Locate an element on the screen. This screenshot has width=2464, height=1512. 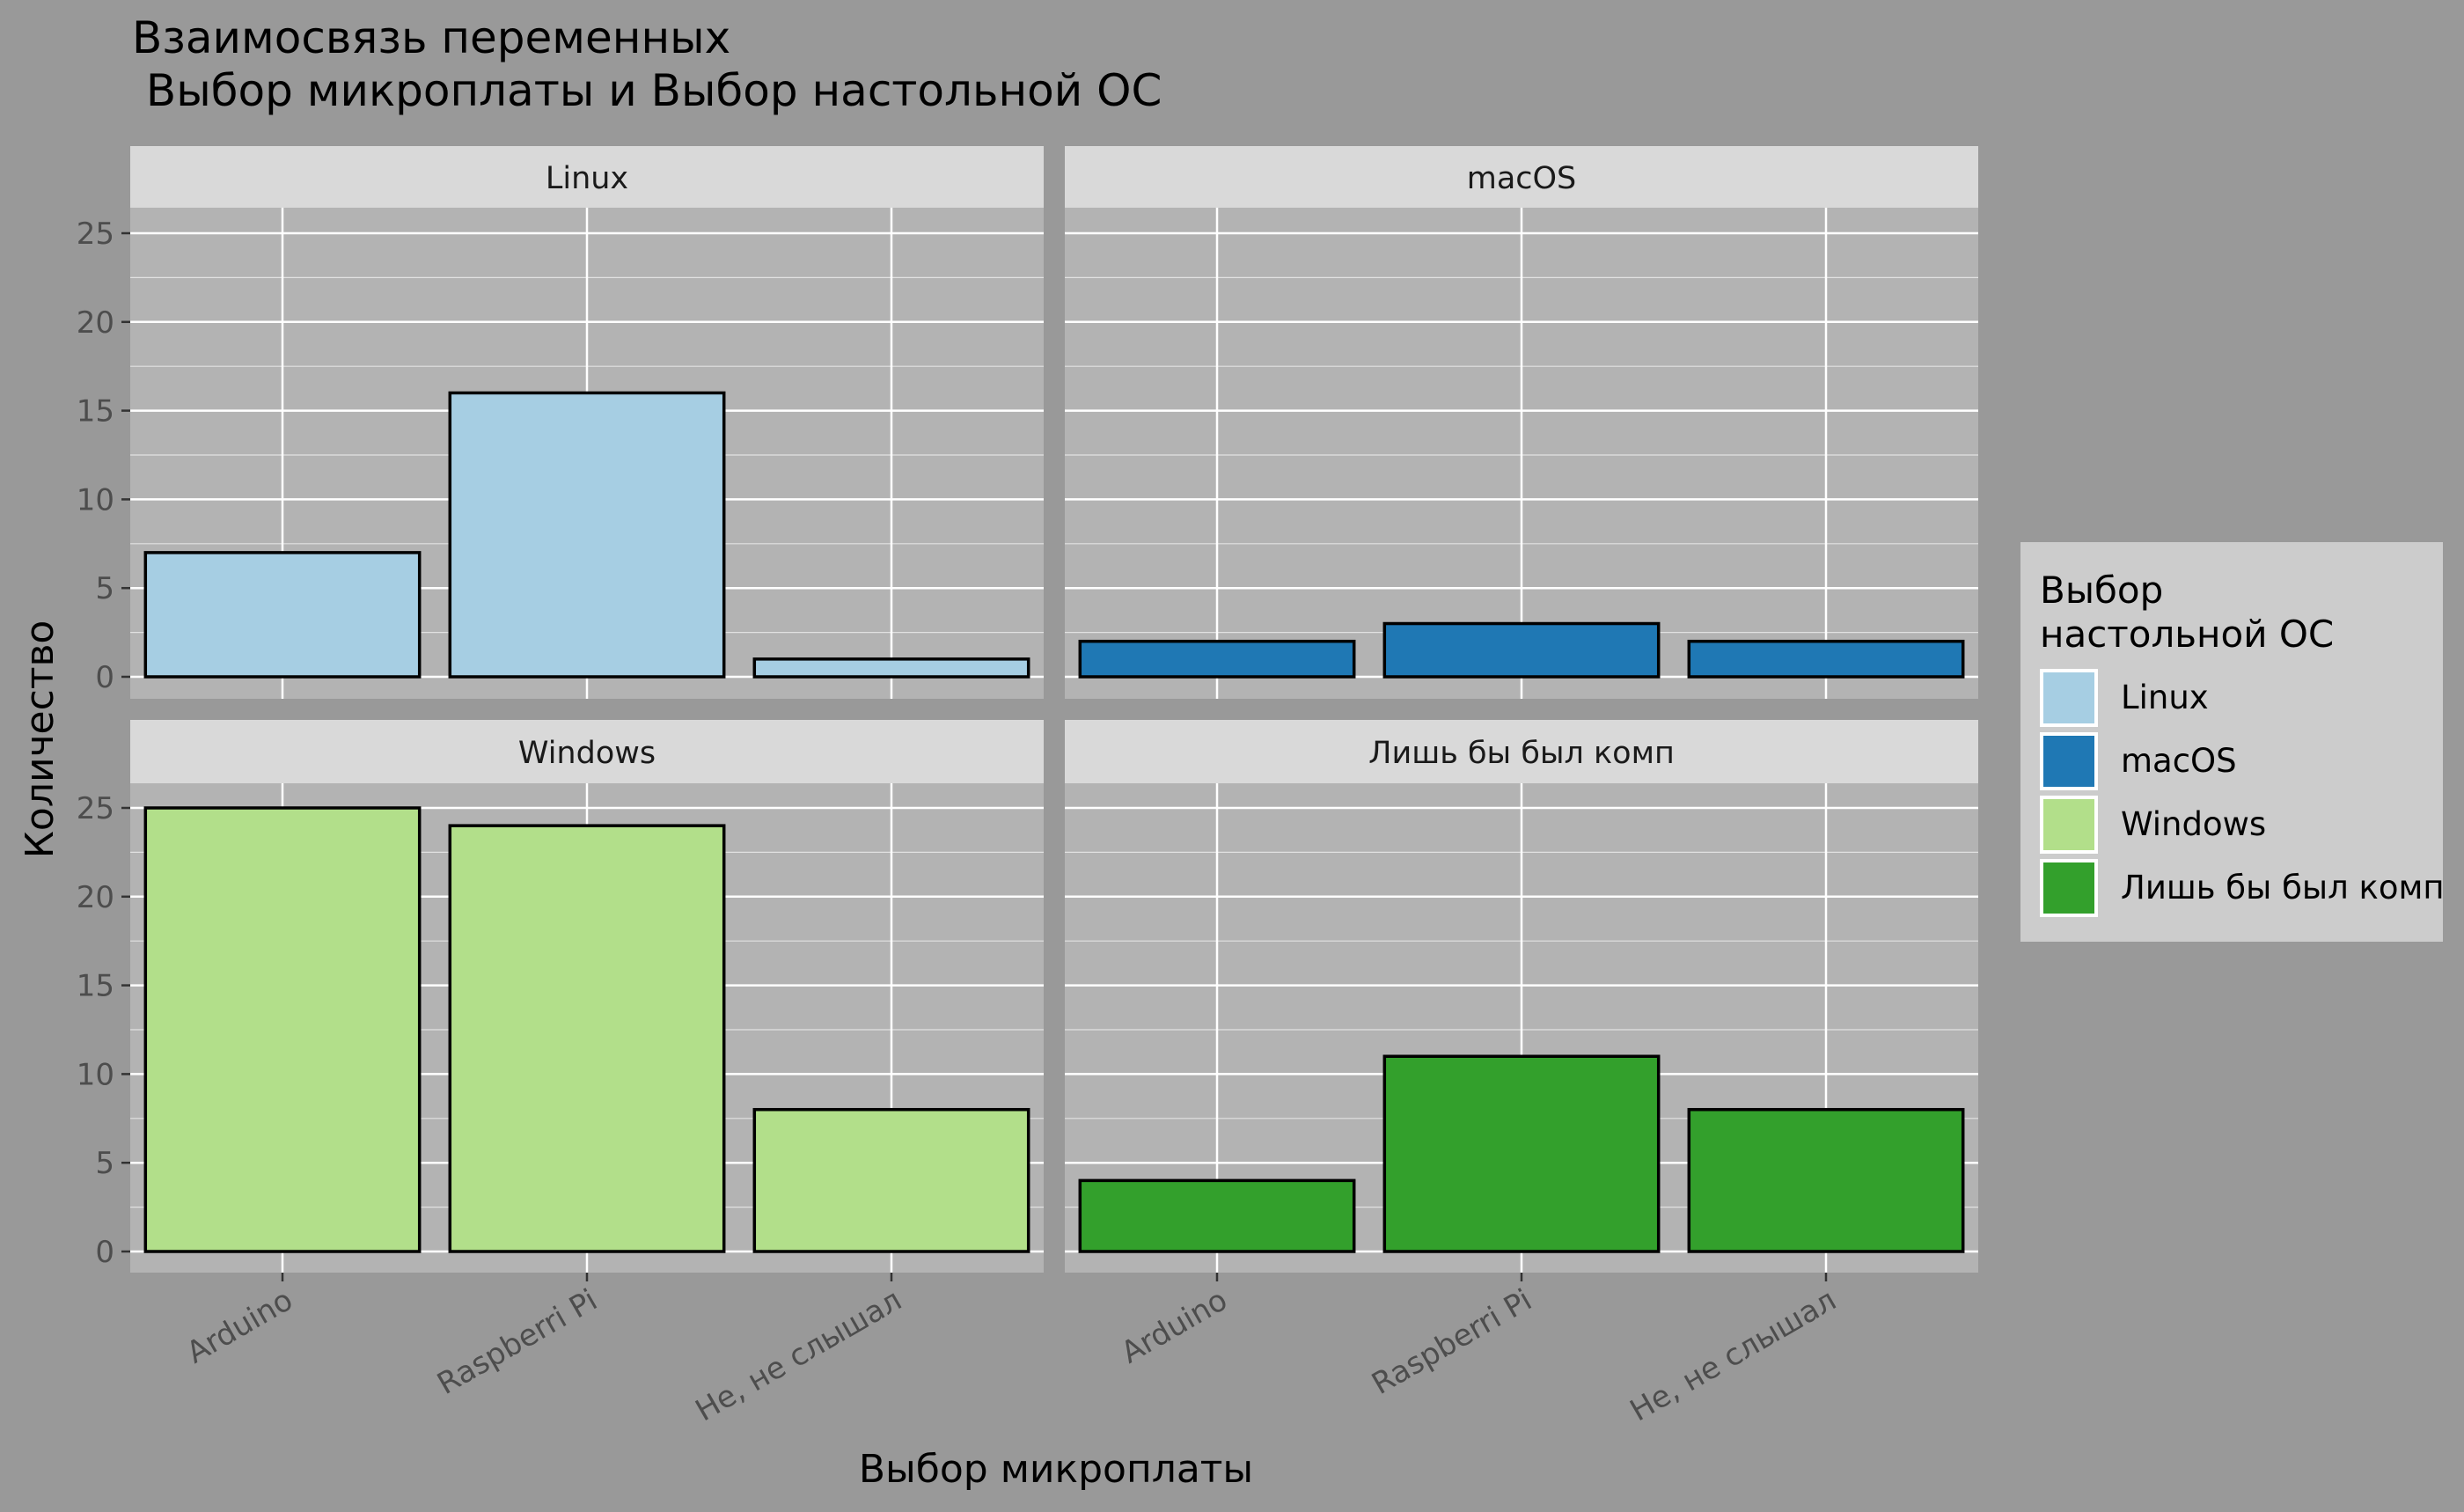
bar-windows-raspberri-pi is located at coordinates (587, 1038).